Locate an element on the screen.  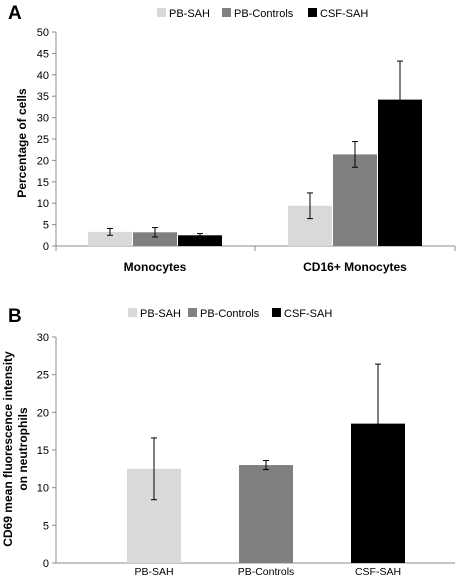
panel-b-y-tick-label: 25 is located at coordinates (43, 376).